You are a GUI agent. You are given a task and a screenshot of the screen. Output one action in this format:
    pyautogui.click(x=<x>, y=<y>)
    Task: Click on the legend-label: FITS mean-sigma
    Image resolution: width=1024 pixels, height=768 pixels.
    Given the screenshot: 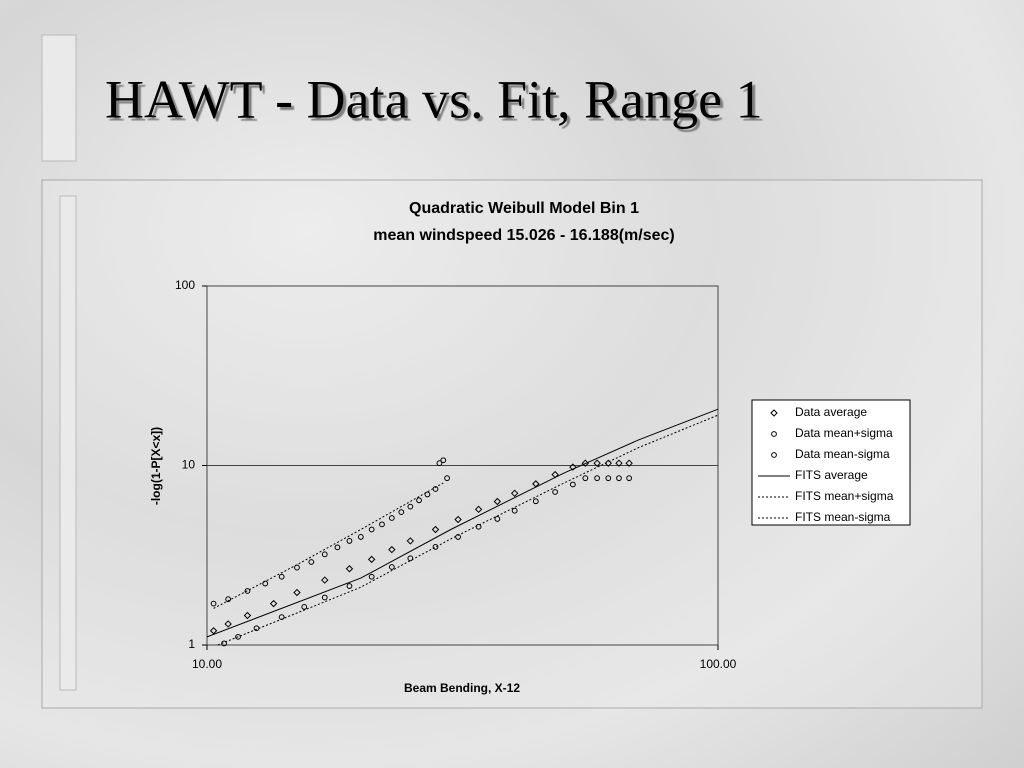 What is the action you would take?
    pyautogui.click(x=843, y=517)
    